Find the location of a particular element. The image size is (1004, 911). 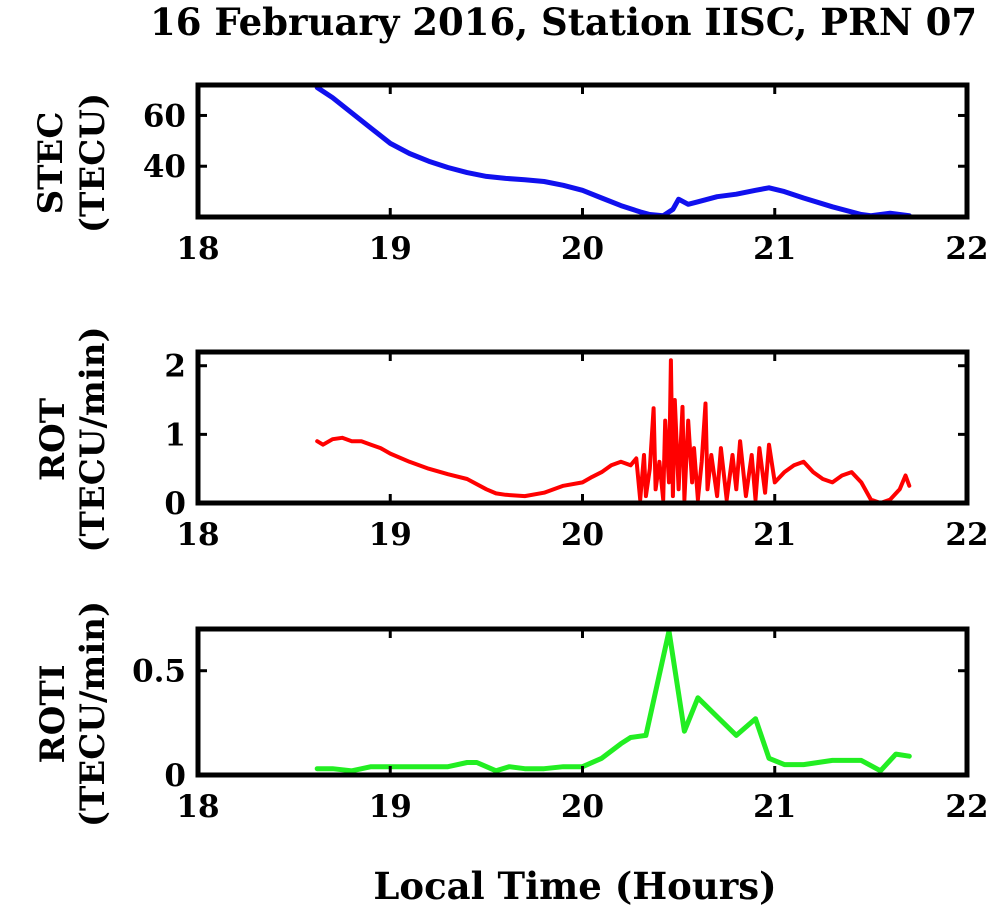

rot-x-tick-label: 22 is located at coordinates (966, 535).